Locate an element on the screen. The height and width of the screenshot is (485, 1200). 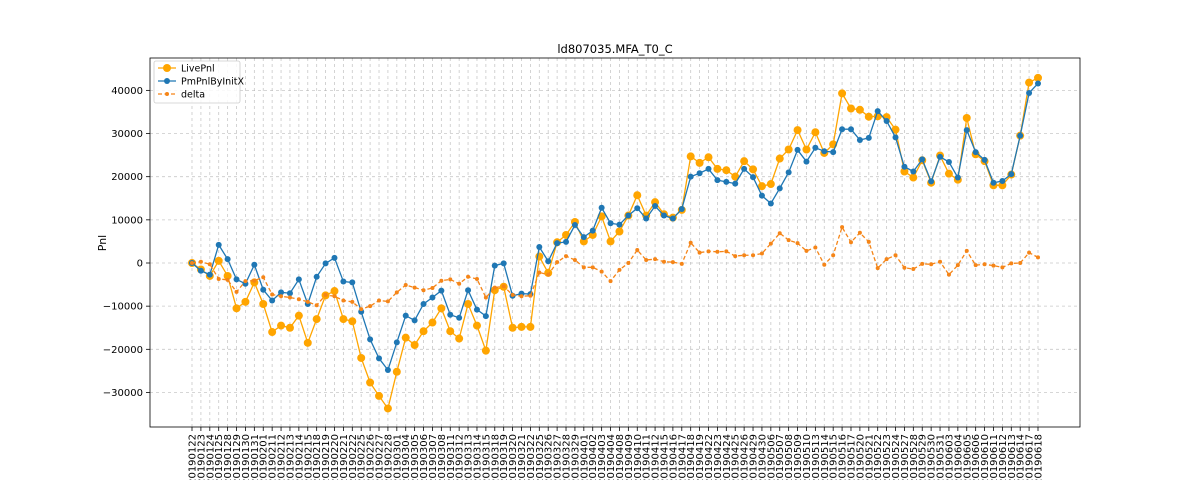
x-tick-label: 20190221 is located at coordinates (344, 457).